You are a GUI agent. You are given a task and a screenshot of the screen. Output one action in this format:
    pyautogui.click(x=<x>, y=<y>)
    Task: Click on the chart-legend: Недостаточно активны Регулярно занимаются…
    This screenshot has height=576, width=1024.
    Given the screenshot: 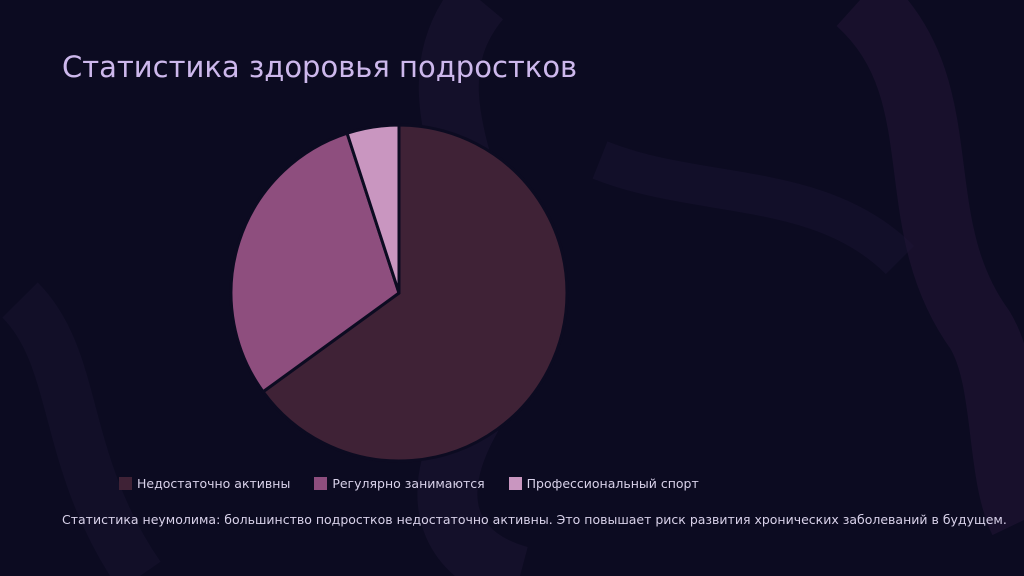 What is the action you would take?
    pyautogui.click(x=421, y=483)
    